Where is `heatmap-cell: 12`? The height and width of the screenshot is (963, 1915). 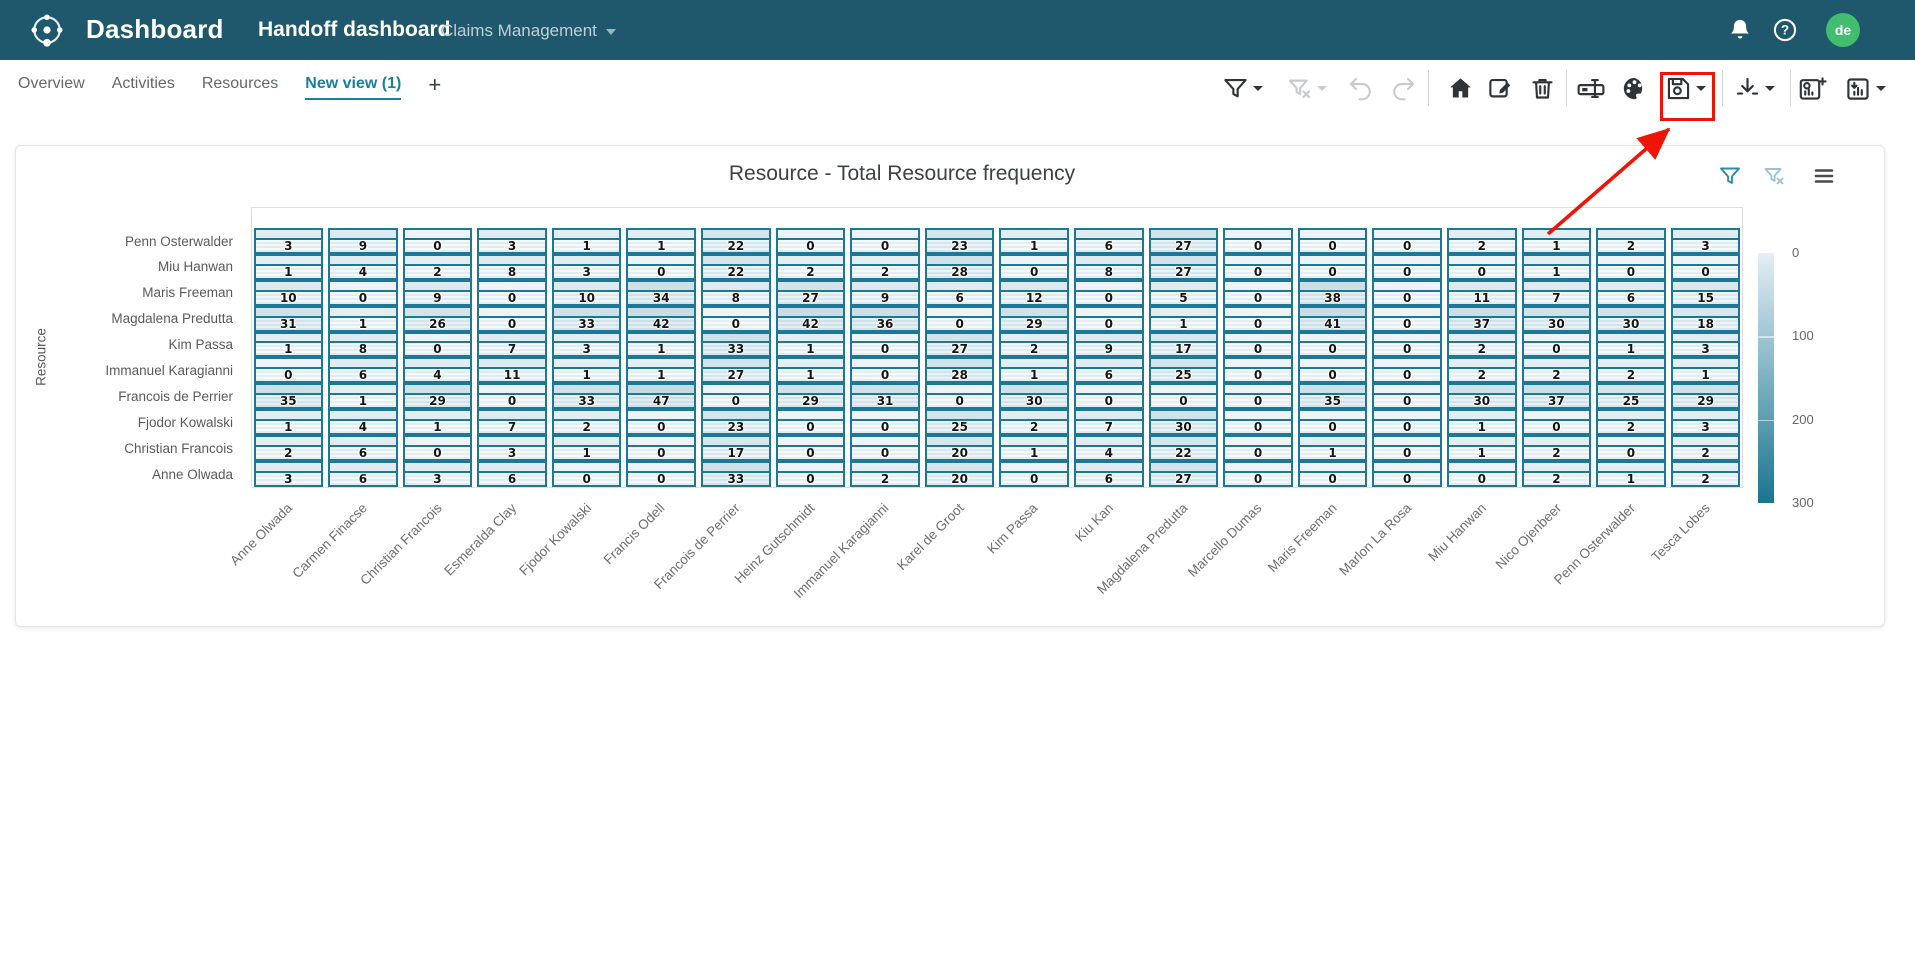 heatmap-cell: 12 is located at coordinates (1034, 292).